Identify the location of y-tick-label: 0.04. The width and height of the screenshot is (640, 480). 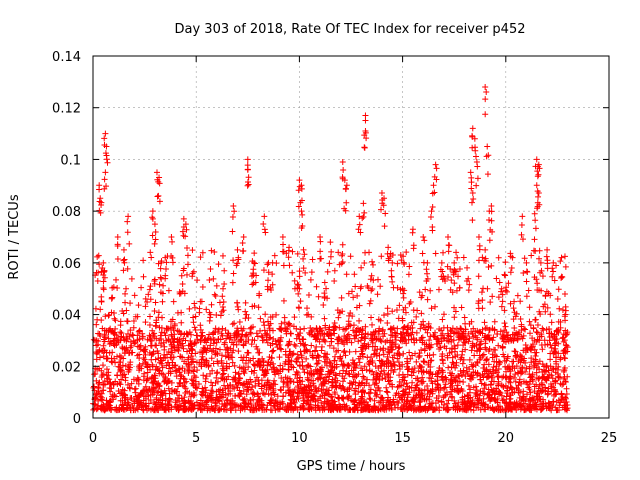
(66, 316).